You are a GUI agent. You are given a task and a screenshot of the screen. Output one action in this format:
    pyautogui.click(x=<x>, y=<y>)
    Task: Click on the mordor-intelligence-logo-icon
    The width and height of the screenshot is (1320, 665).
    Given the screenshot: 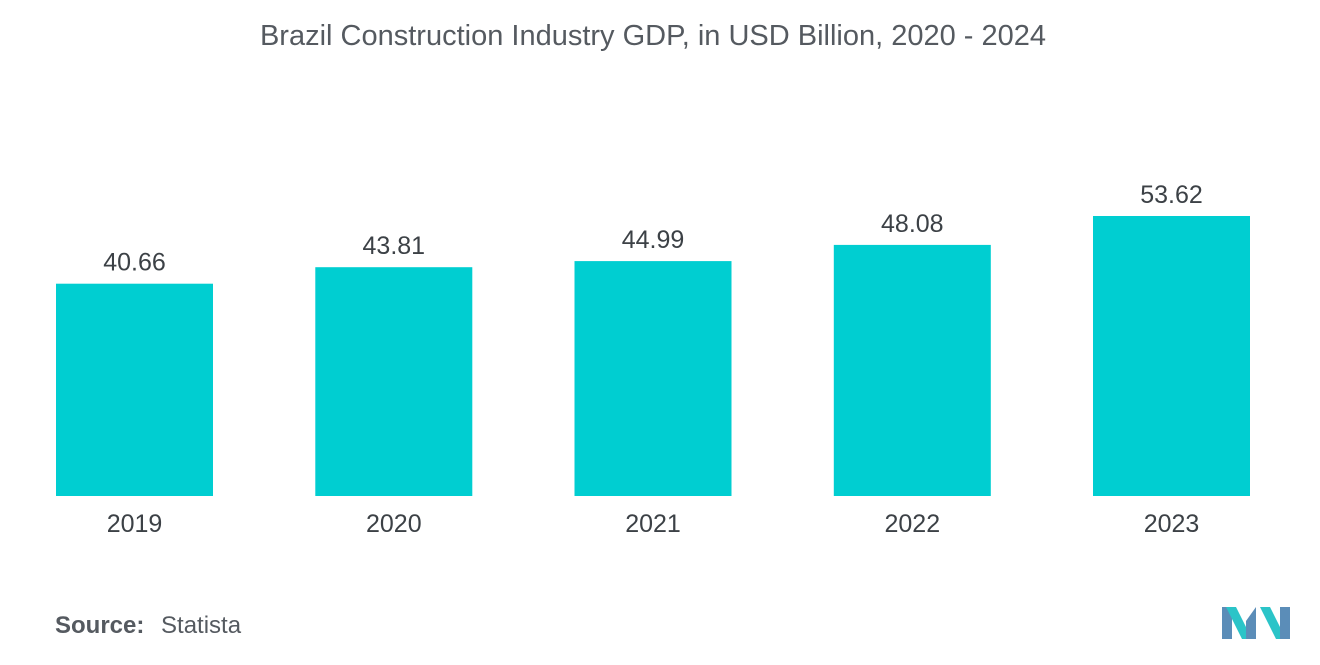 What is the action you would take?
    pyautogui.click(x=1256, y=623)
    